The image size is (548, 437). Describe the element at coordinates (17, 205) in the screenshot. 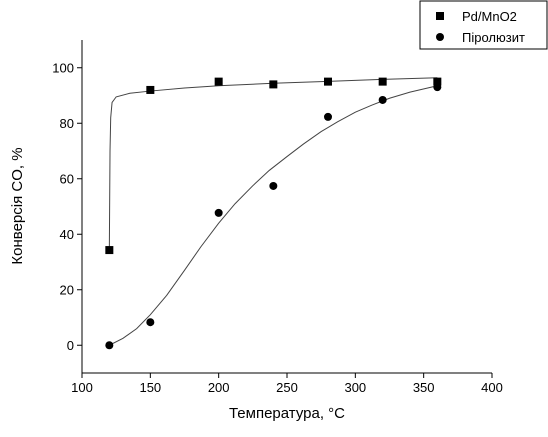

I see `y-axis-label: Конверсія CO, %` at that location.